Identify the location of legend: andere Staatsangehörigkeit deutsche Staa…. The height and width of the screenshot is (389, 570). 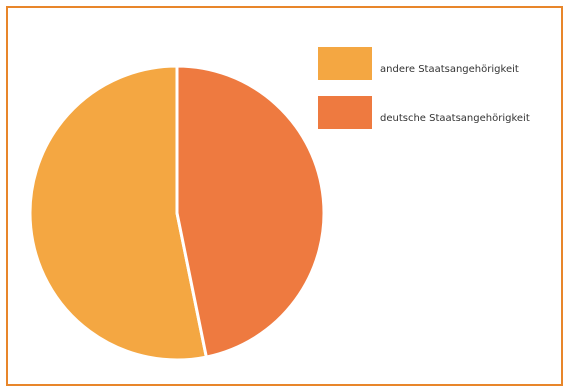
(424, 88).